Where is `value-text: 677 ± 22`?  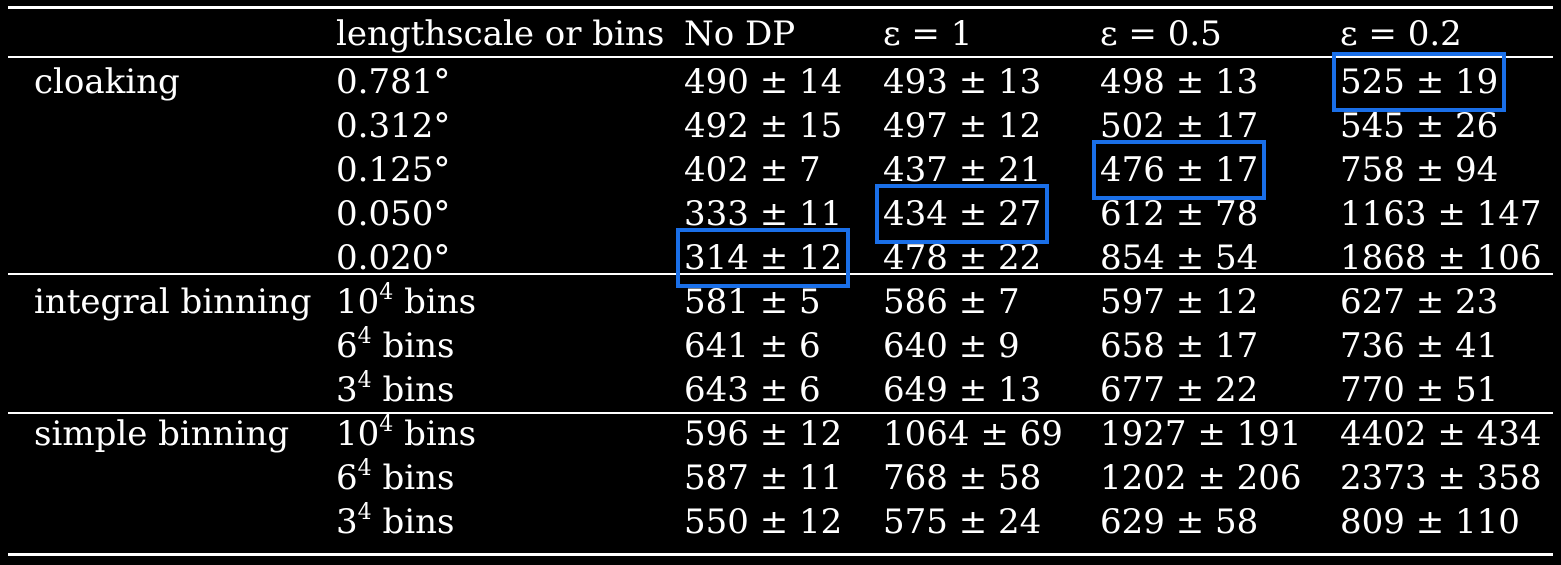 value-text: 677 ± 22 is located at coordinates (1179, 390).